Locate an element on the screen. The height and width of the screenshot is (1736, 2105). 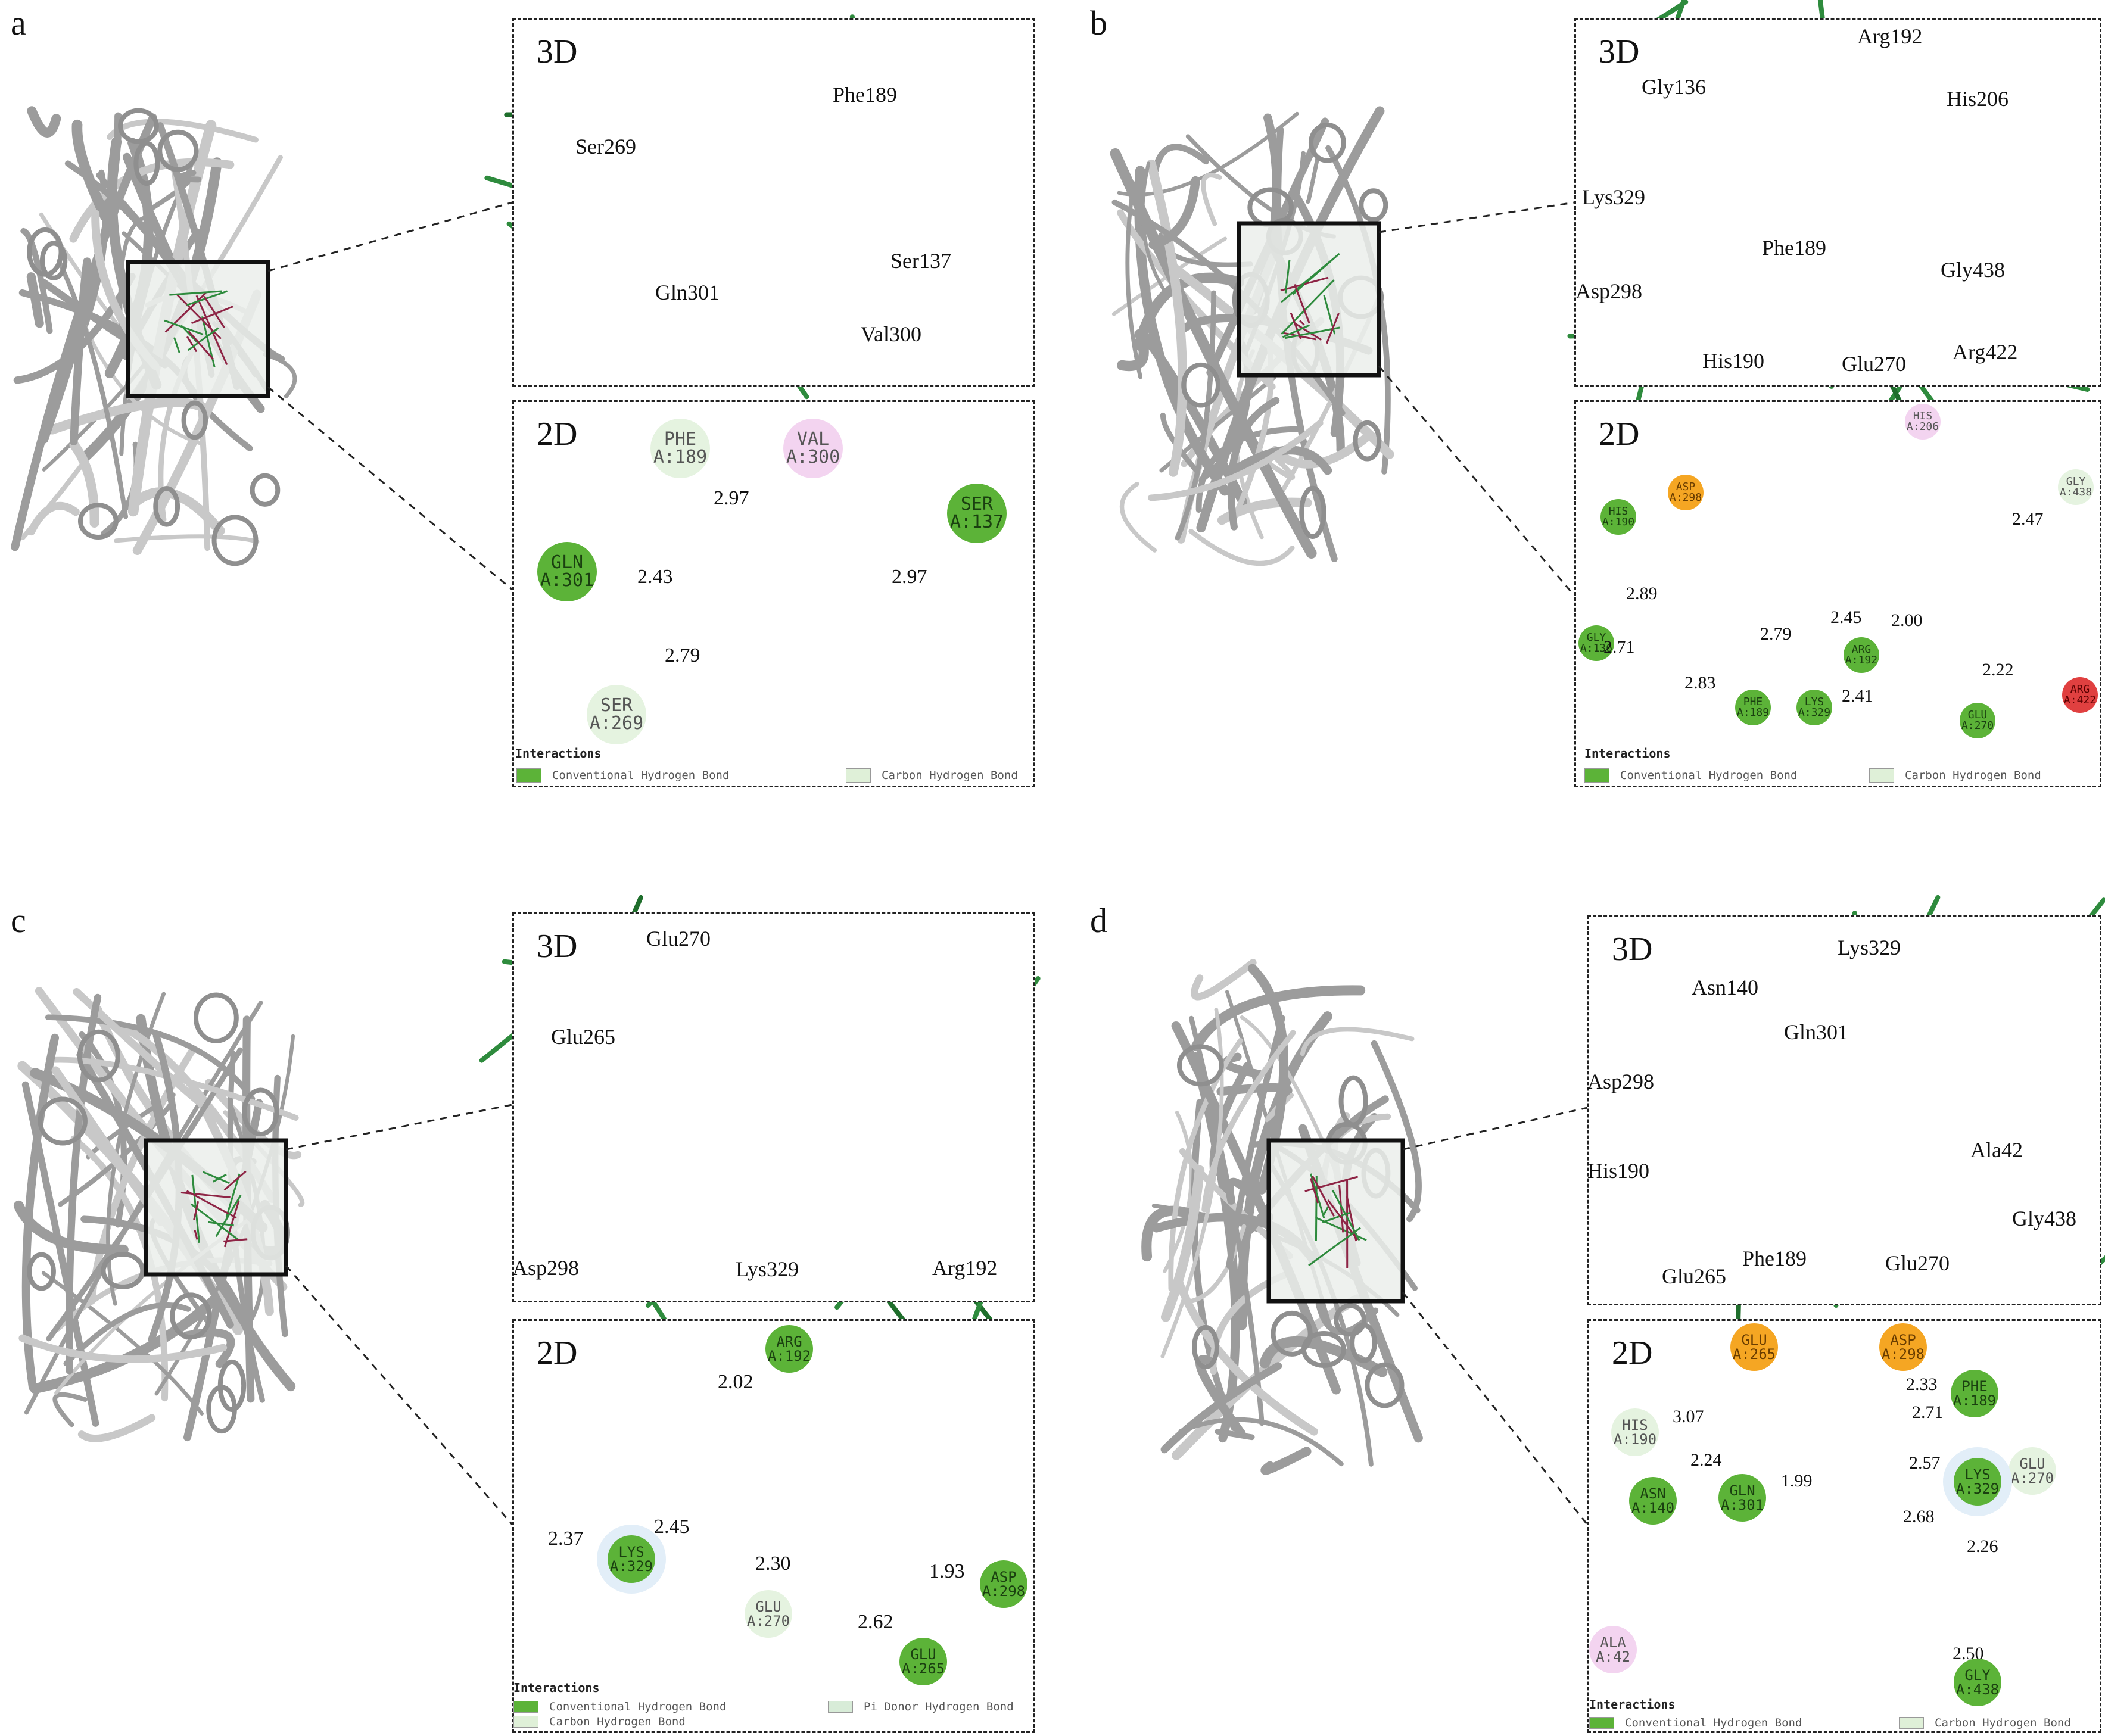
residue-node: ALA A:42 is located at coordinates (1613, 1649).